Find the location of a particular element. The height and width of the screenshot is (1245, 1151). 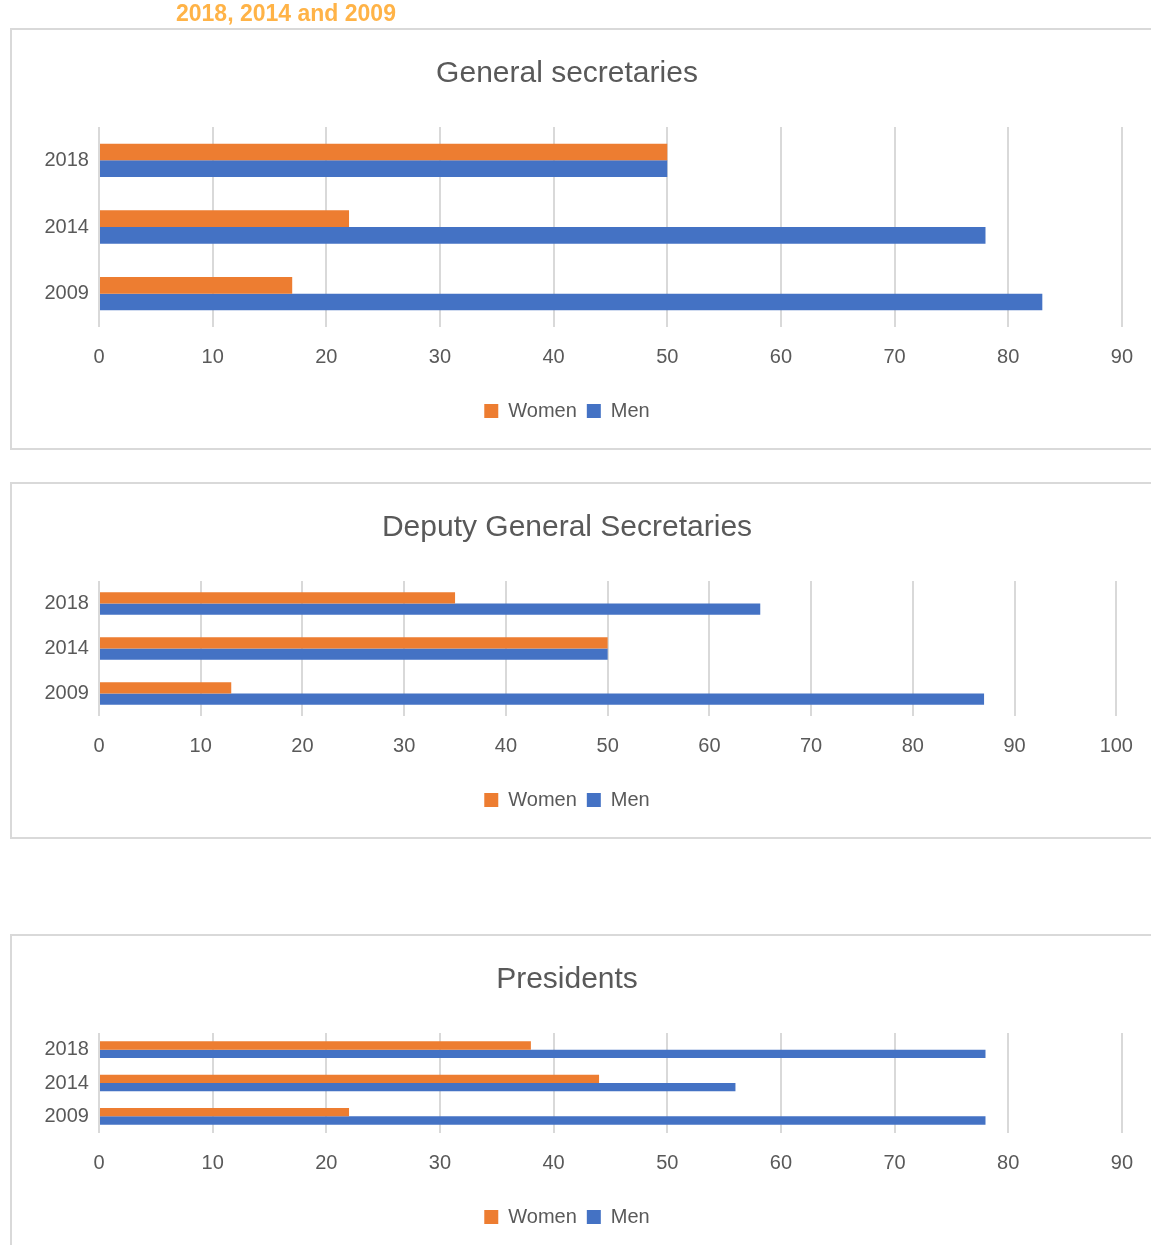

x-tick-label: 100 is located at coordinates (1116, 744).